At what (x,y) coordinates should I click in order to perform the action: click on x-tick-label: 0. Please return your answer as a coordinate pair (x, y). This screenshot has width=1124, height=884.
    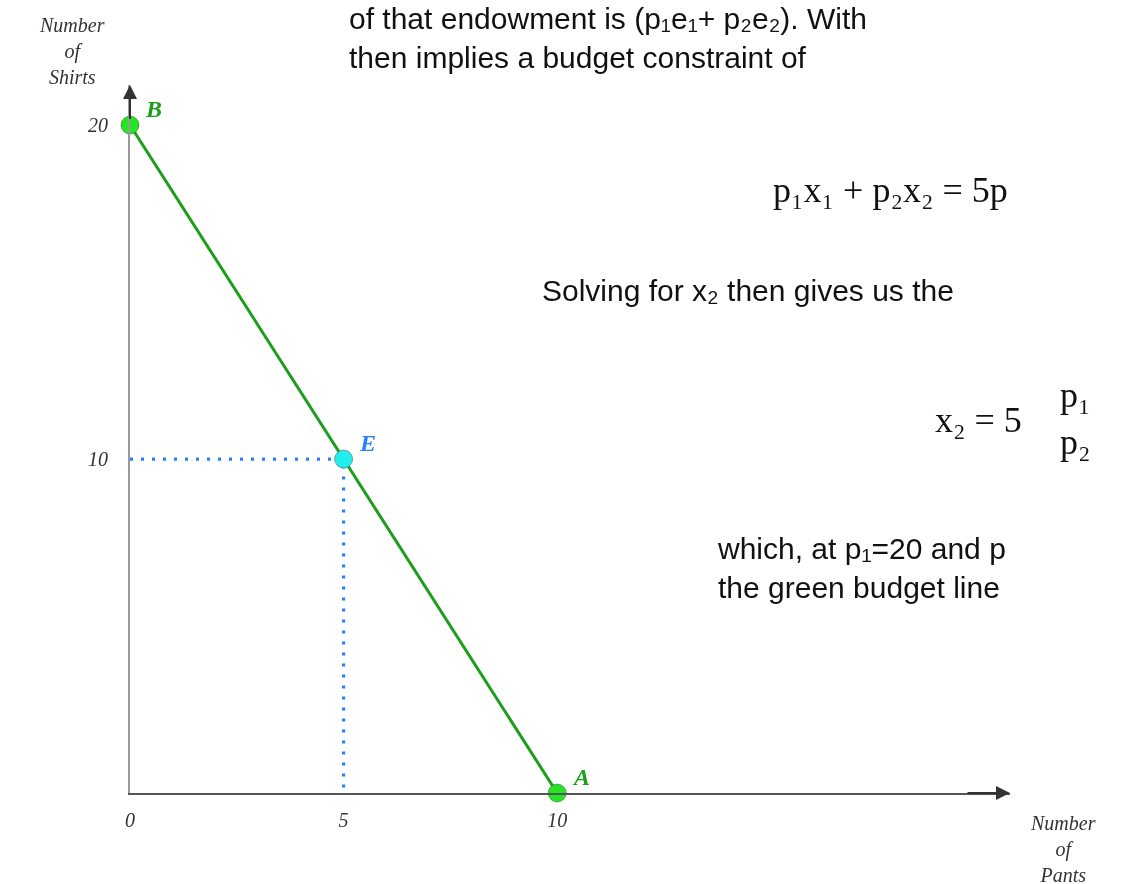
    Looking at the image, I should click on (130, 820).